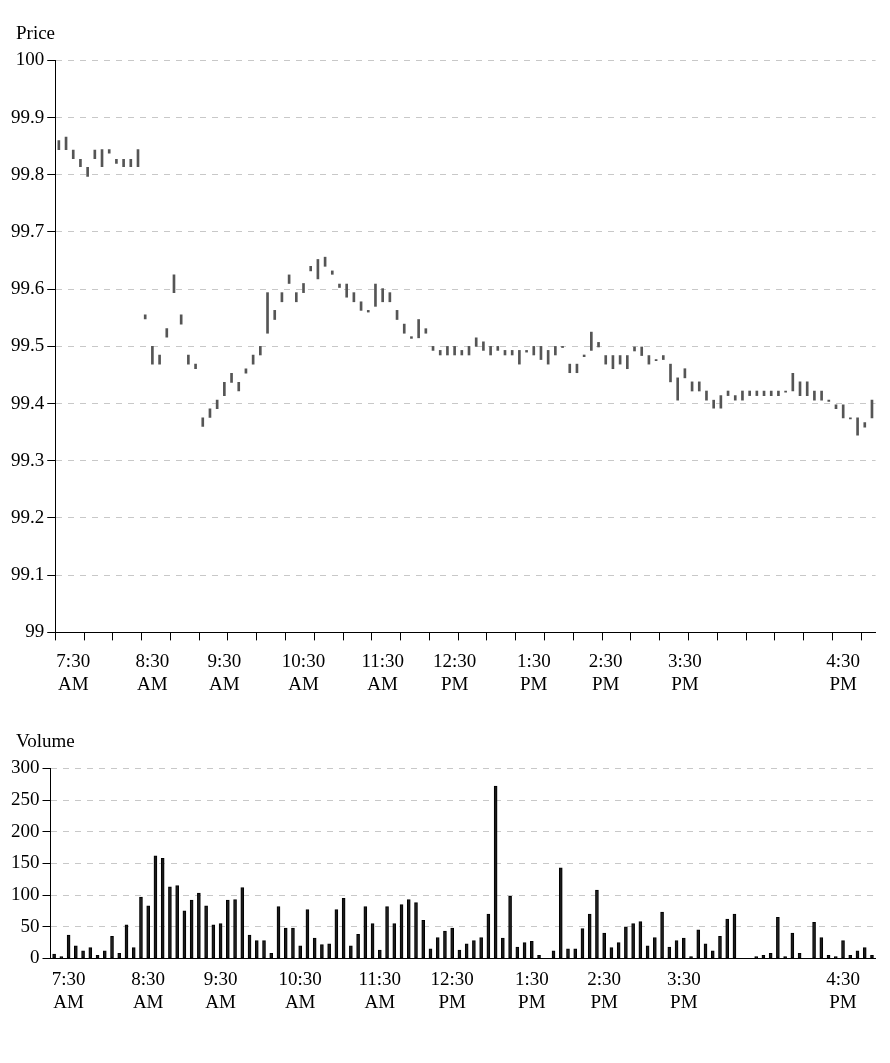 The width and height of the screenshot is (890, 1063). What do you see at coordinates (605, 671) in the screenshot?
I see `x-tick-label: 2:30 PM` at bounding box center [605, 671].